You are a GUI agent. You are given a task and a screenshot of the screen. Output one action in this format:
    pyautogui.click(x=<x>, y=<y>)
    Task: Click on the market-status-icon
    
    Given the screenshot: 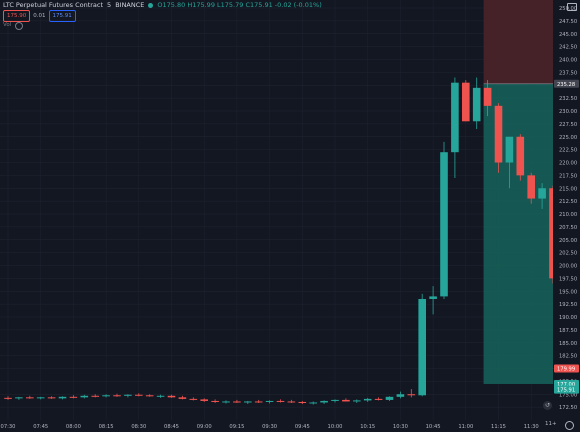 What is the action you would take?
    pyautogui.click(x=151, y=5)
    